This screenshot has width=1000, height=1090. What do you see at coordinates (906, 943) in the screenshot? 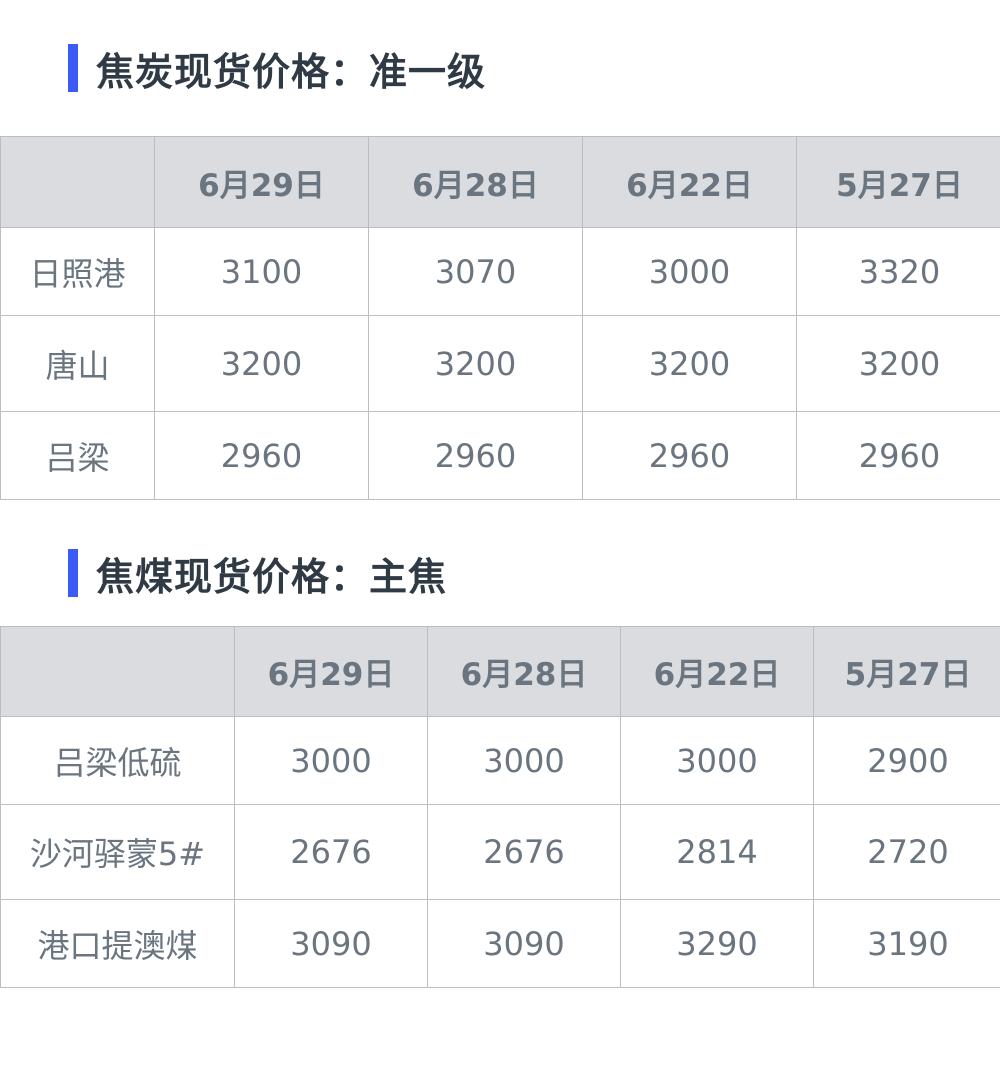
I see `price-cell: 3190` at bounding box center [906, 943].